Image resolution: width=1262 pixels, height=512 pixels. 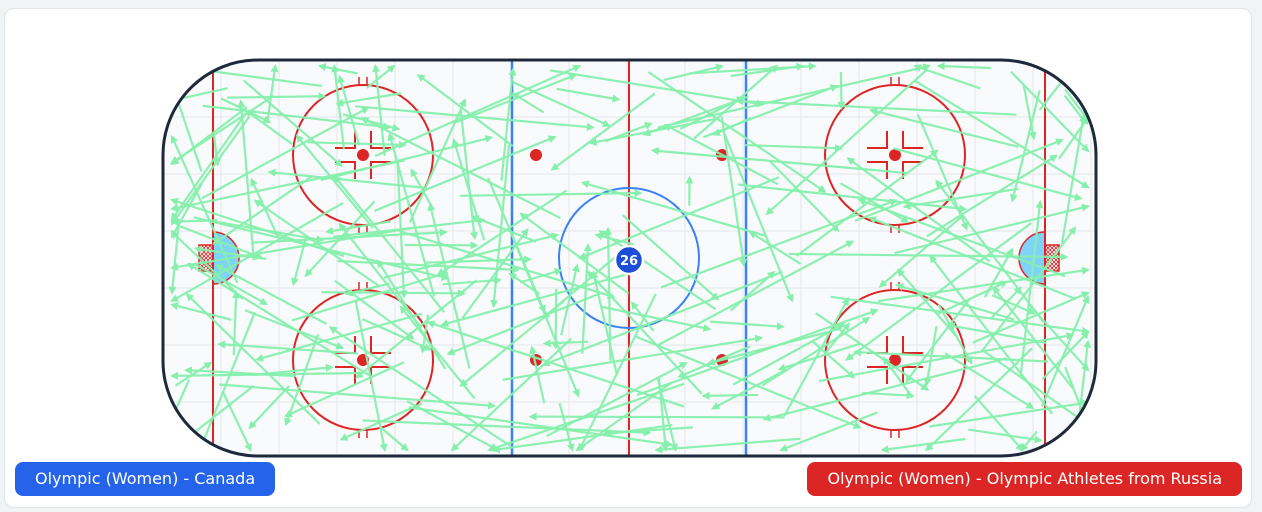 I want to click on center-circle, so click(x=629, y=258).